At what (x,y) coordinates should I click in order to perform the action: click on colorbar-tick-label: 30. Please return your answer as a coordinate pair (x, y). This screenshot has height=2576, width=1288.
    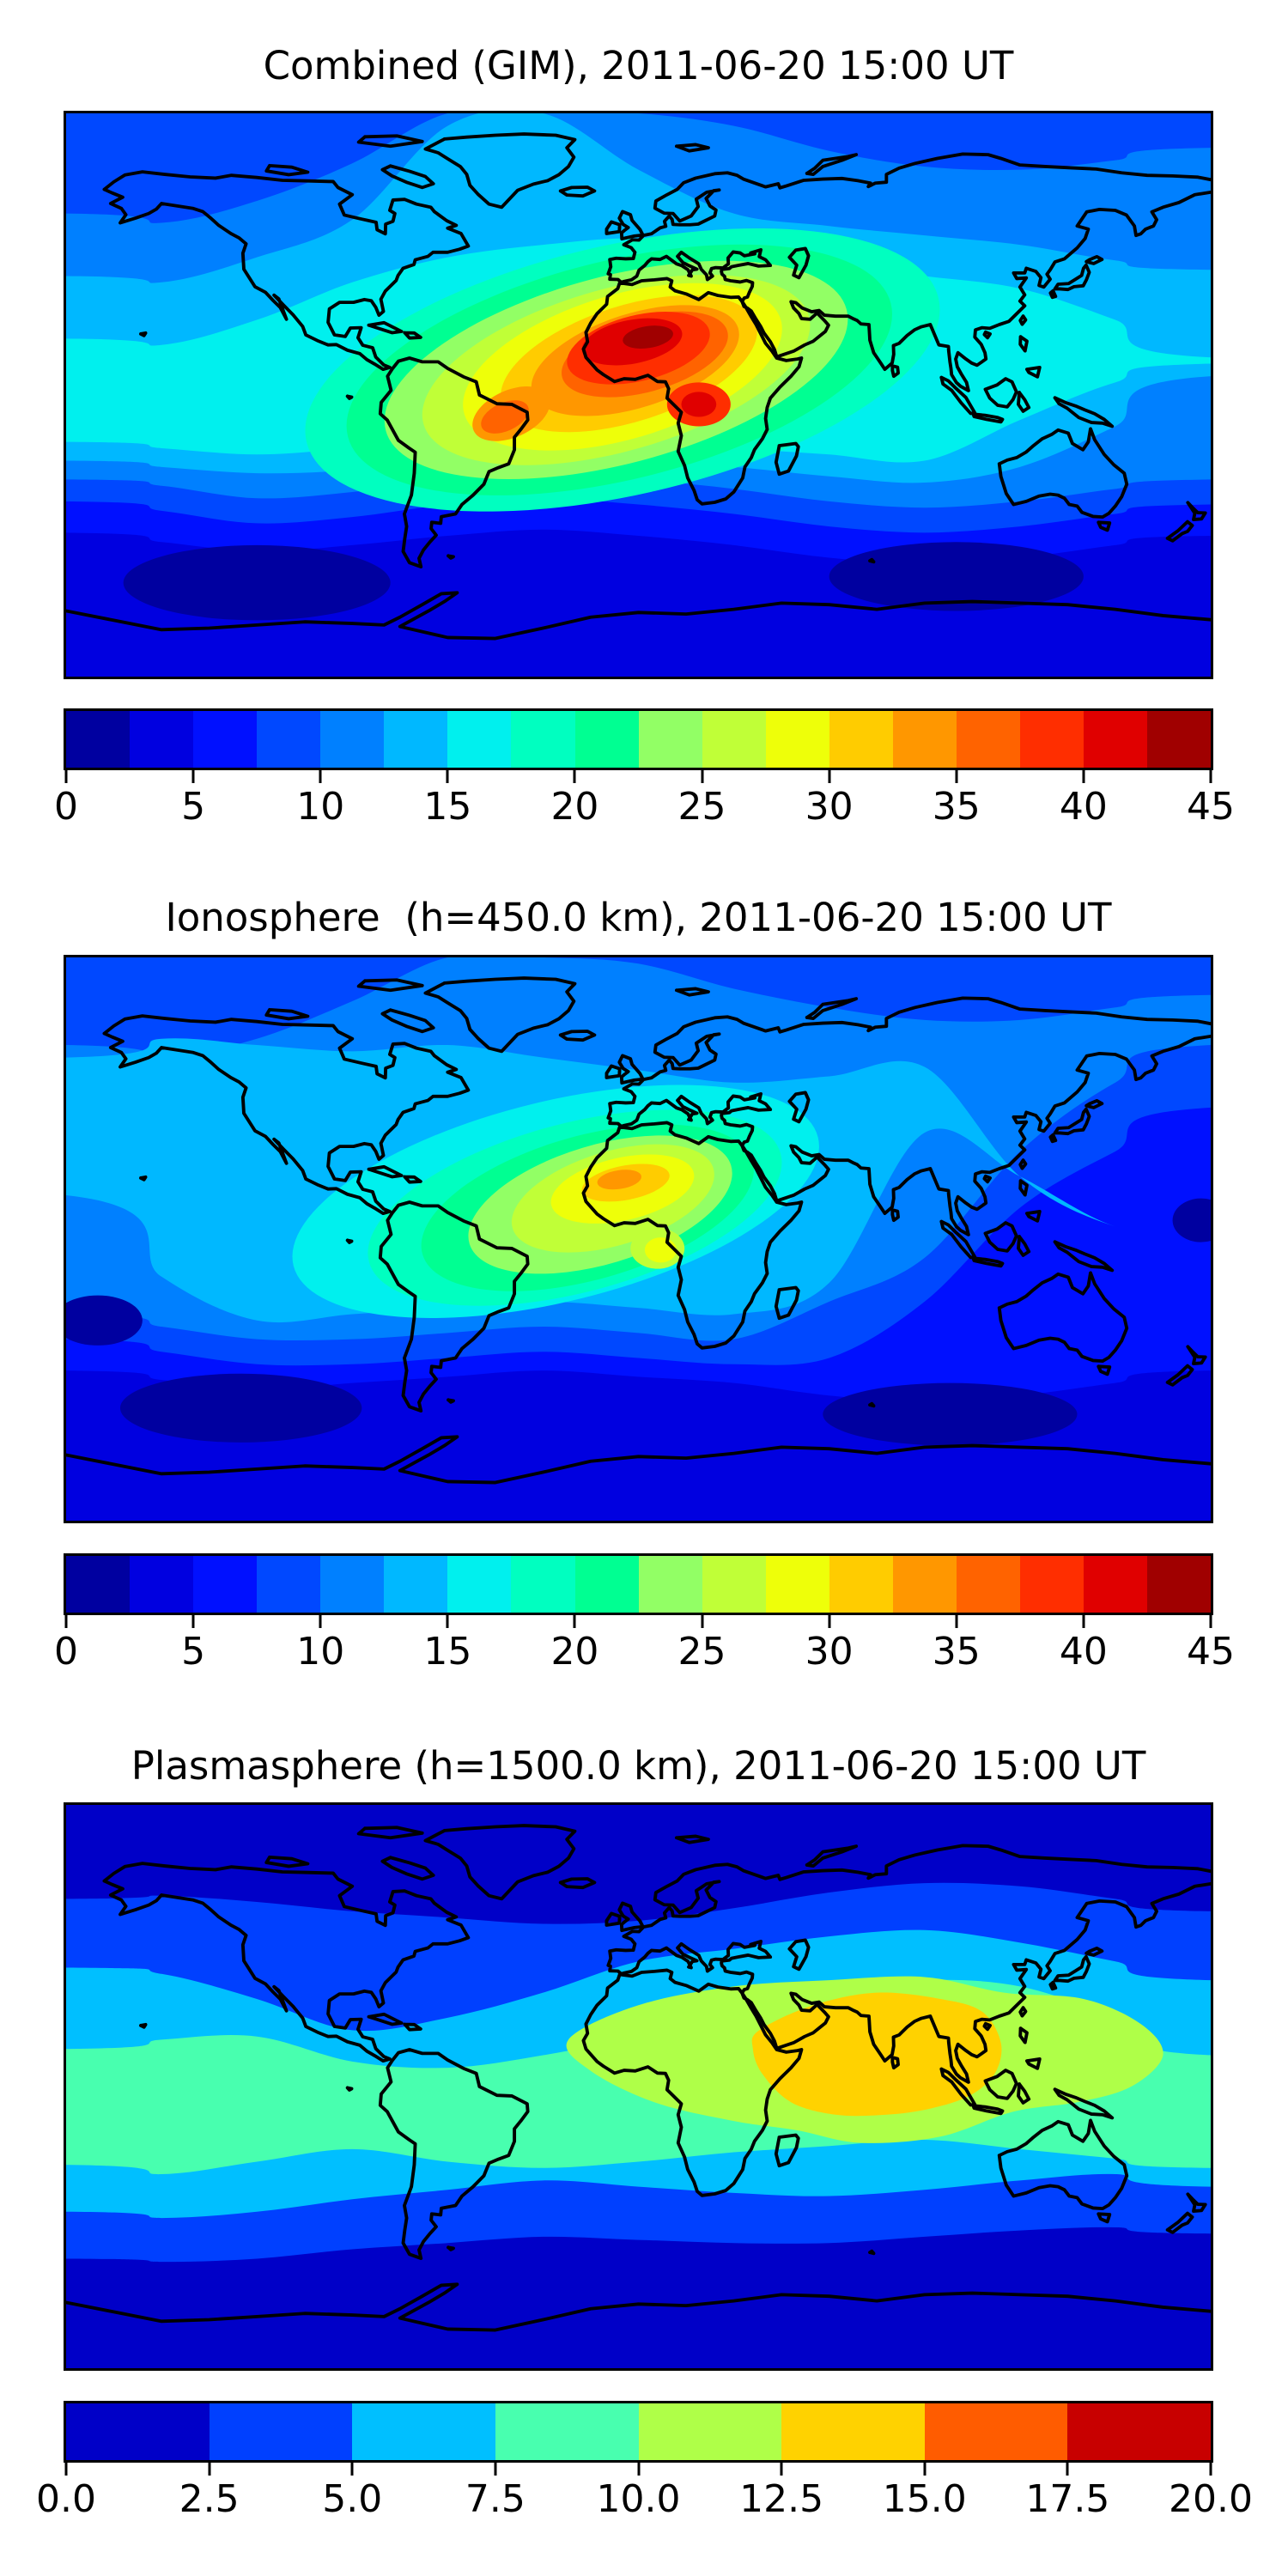
    Looking at the image, I should click on (830, 1652).